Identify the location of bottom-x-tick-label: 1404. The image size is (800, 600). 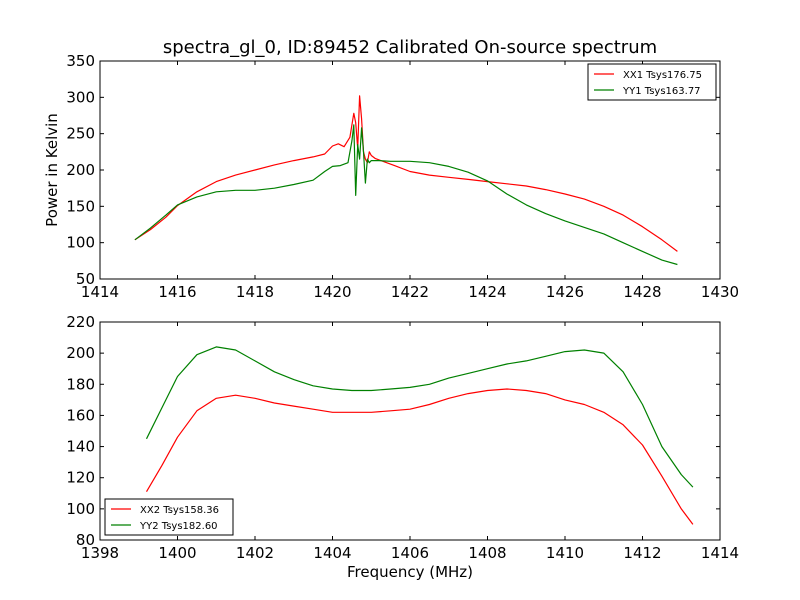
(332, 553).